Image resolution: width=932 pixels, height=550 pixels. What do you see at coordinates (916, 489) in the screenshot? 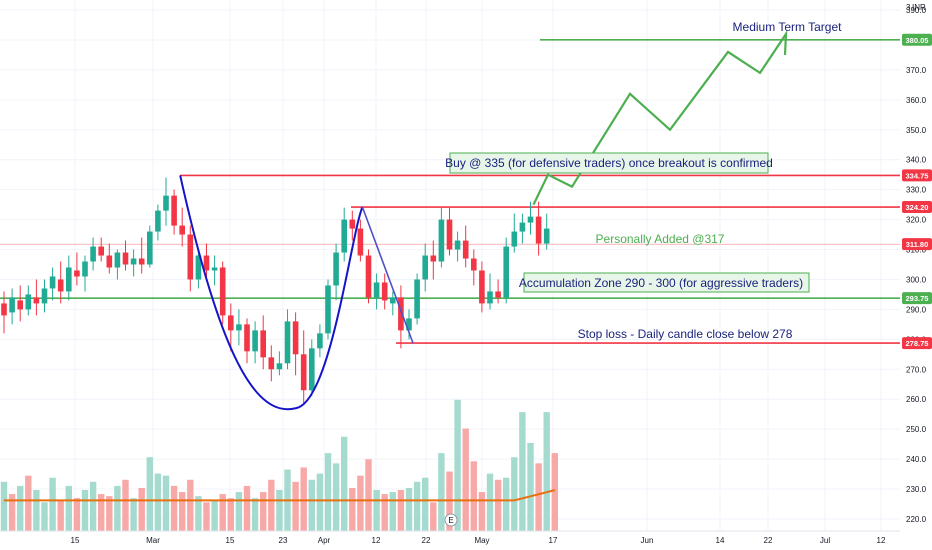
I see `price-tick-label: 230.0` at bounding box center [916, 489].